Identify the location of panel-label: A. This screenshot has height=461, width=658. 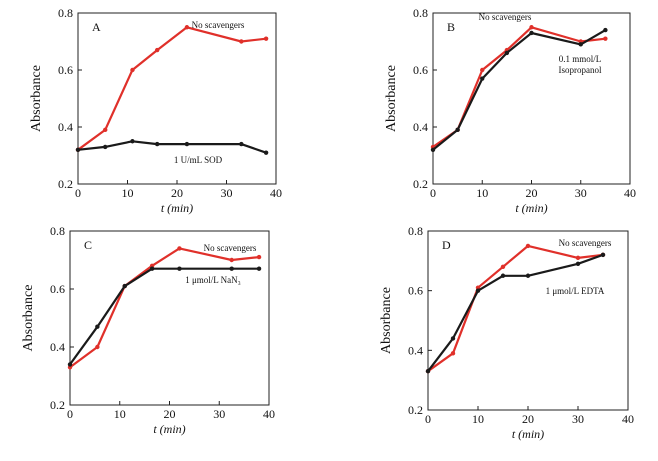
(96, 27).